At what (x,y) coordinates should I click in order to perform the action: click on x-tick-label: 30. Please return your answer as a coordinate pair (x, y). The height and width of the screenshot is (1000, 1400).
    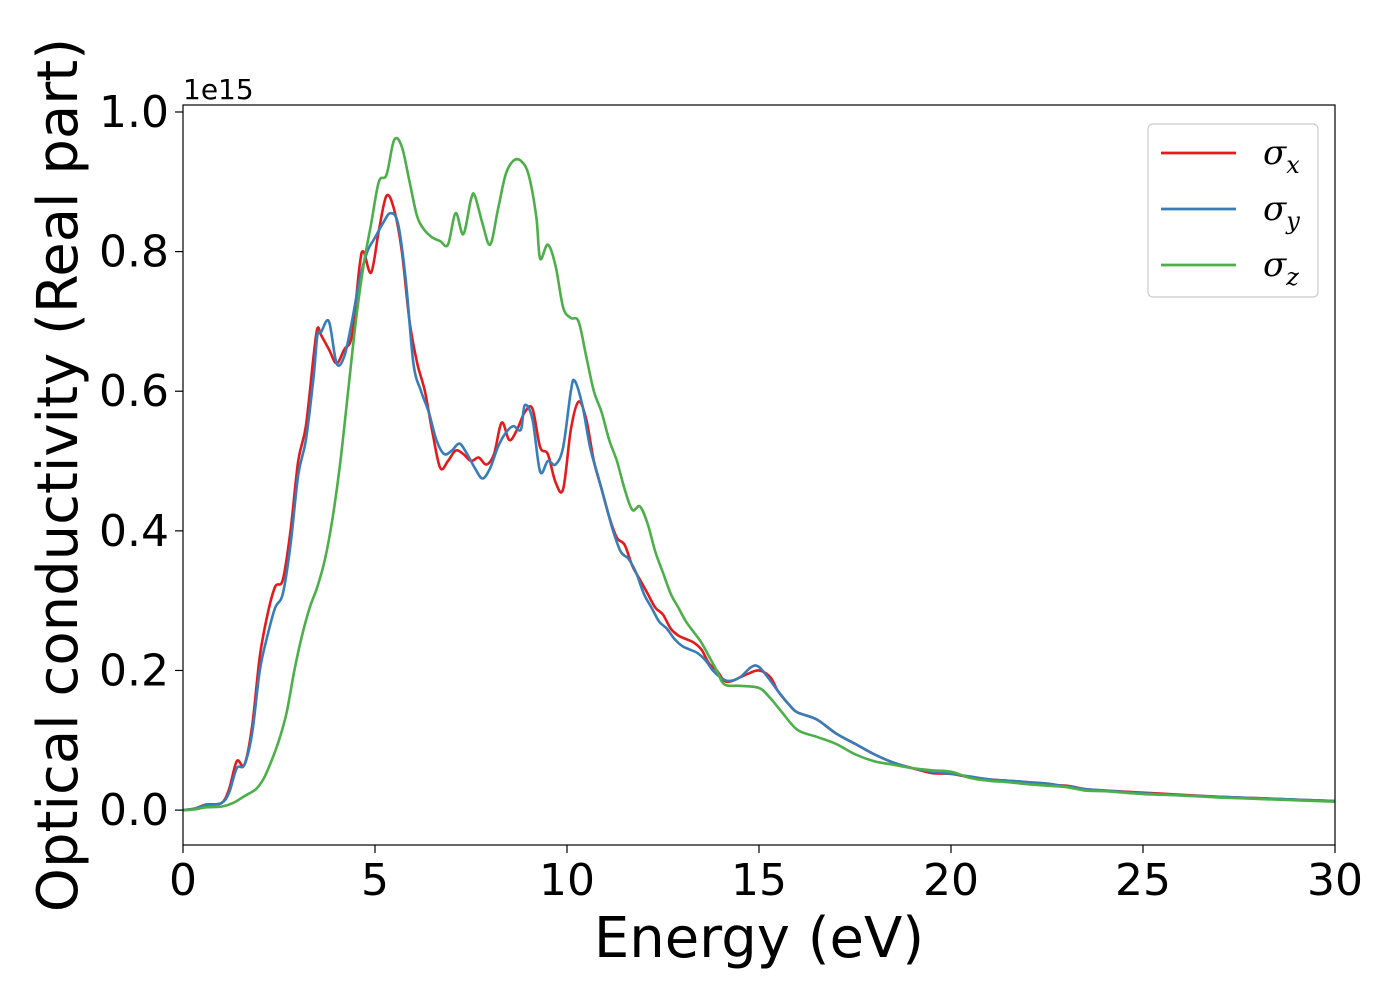
    Looking at the image, I should click on (1335, 880).